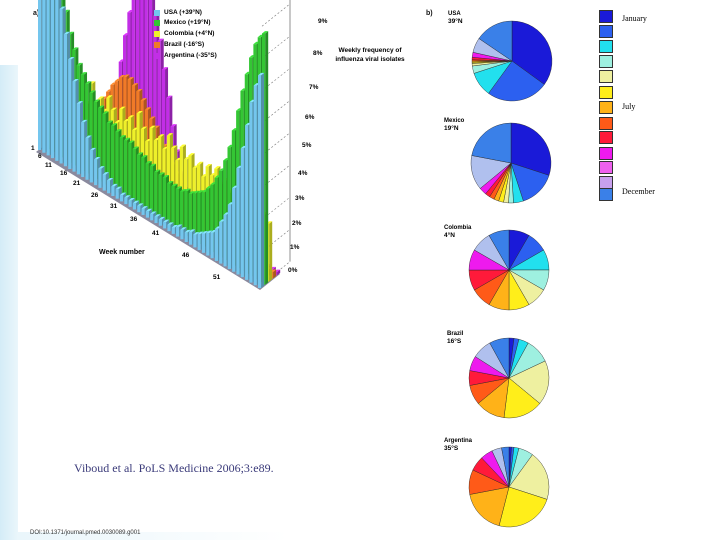 Image resolution: width=720 pixels, height=540 pixels. What do you see at coordinates (457, 232) in the screenshot?
I see `pie-label-colombia: Colombia 4°N` at bounding box center [457, 232].